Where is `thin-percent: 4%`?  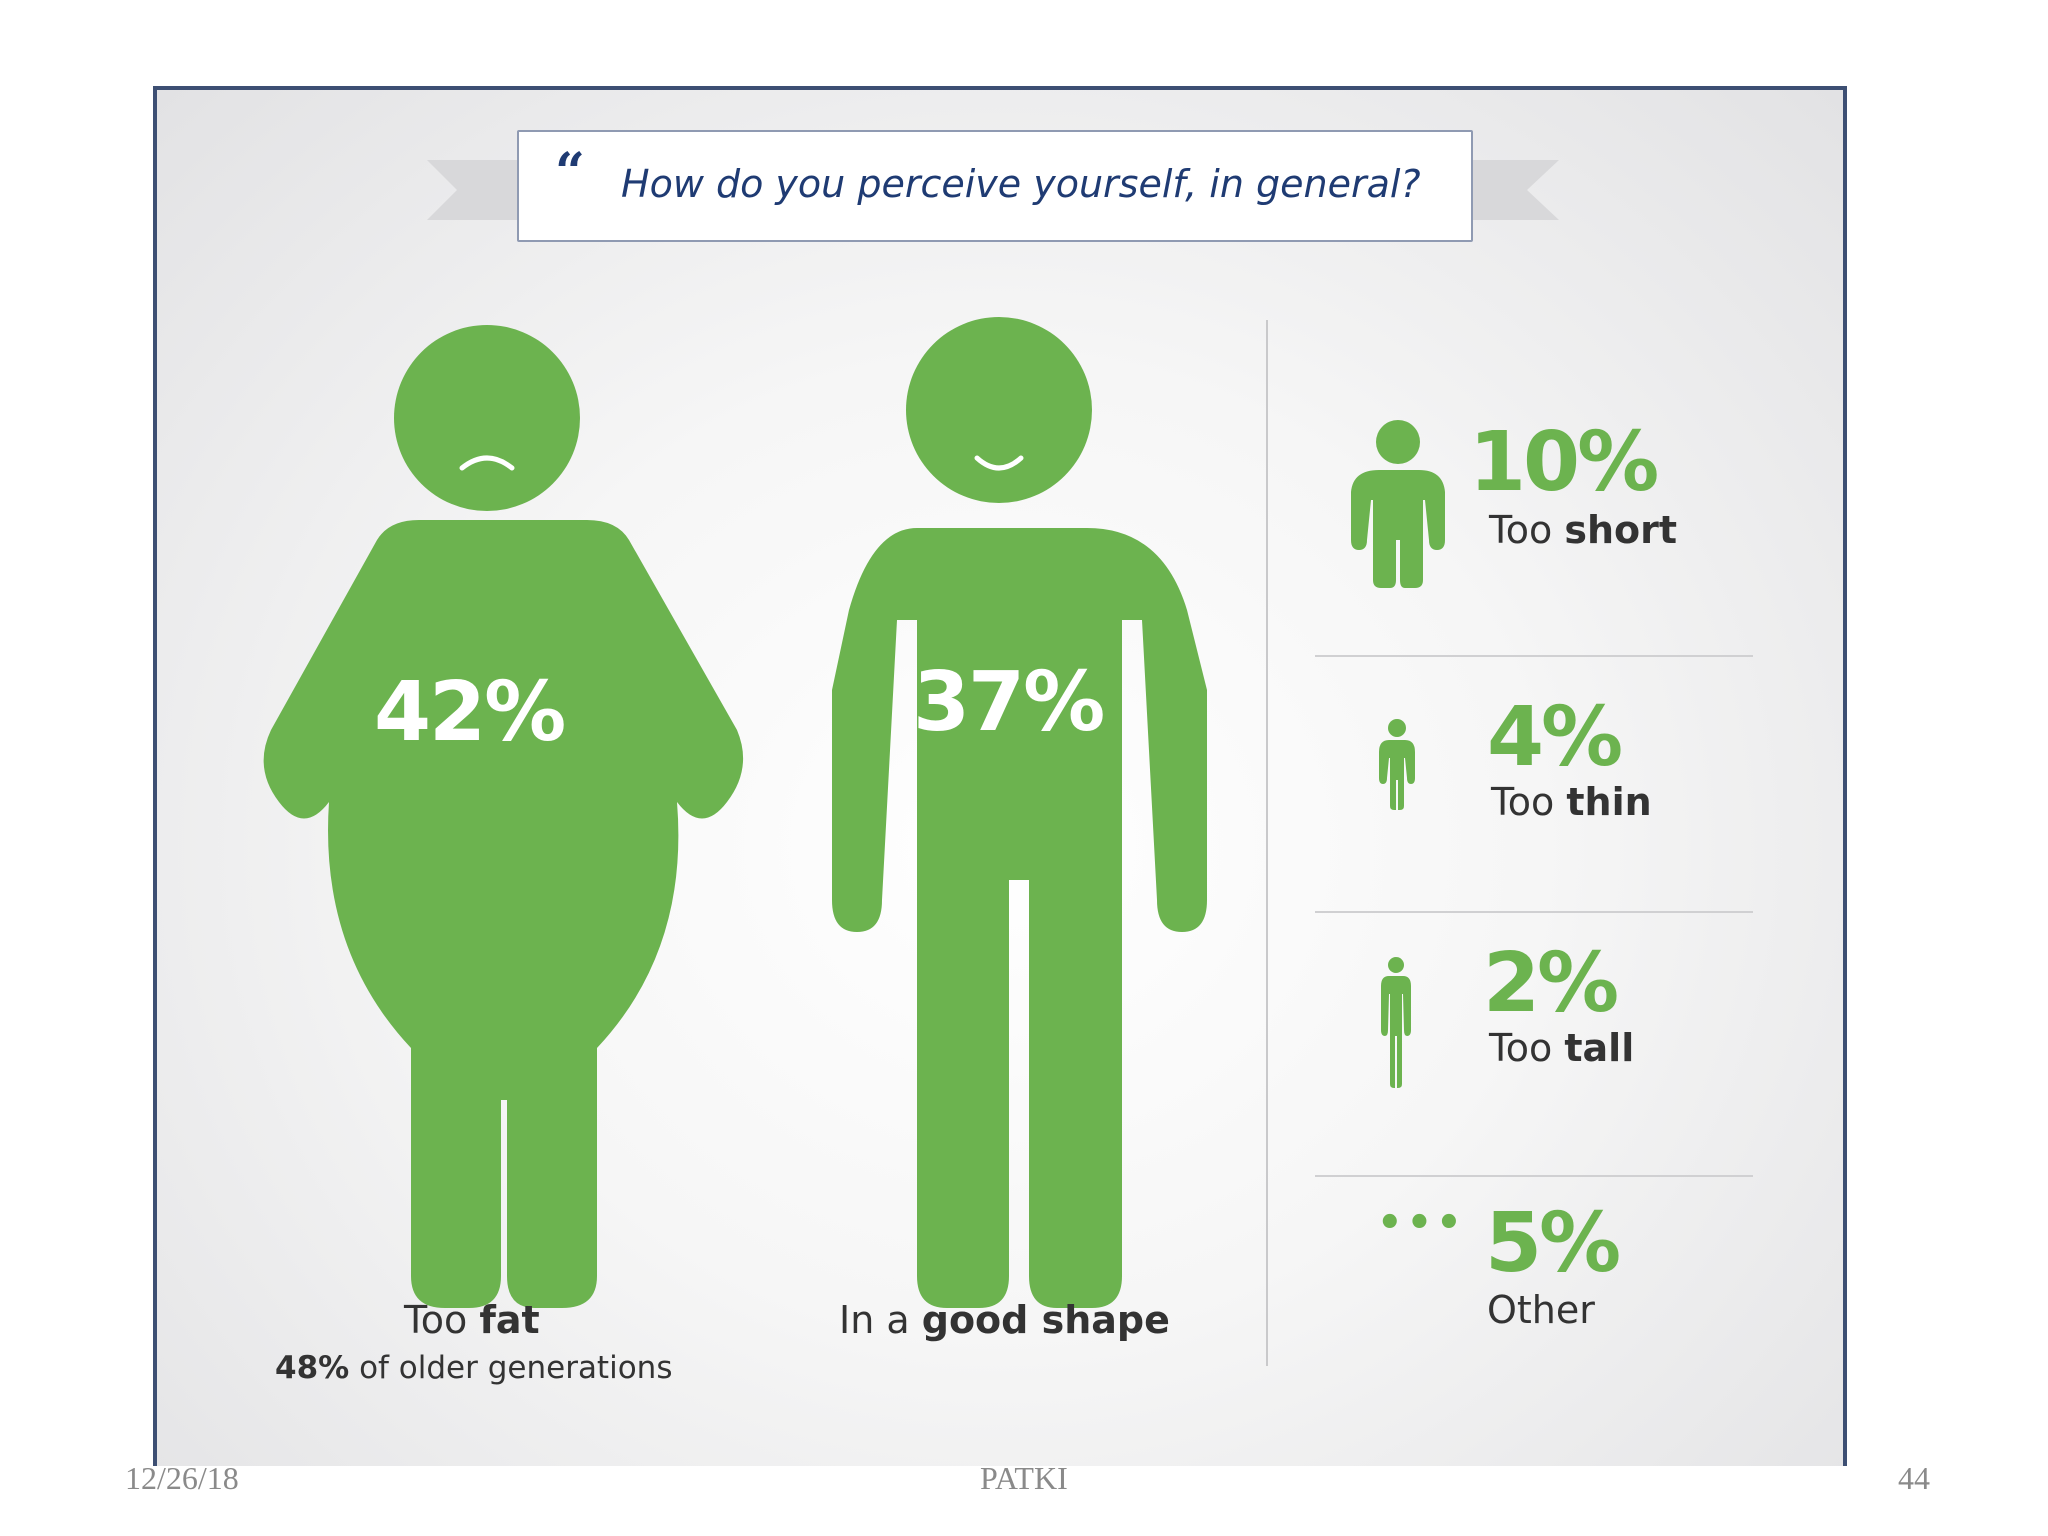 thin-percent: 4% is located at coordinates (1555, 737).